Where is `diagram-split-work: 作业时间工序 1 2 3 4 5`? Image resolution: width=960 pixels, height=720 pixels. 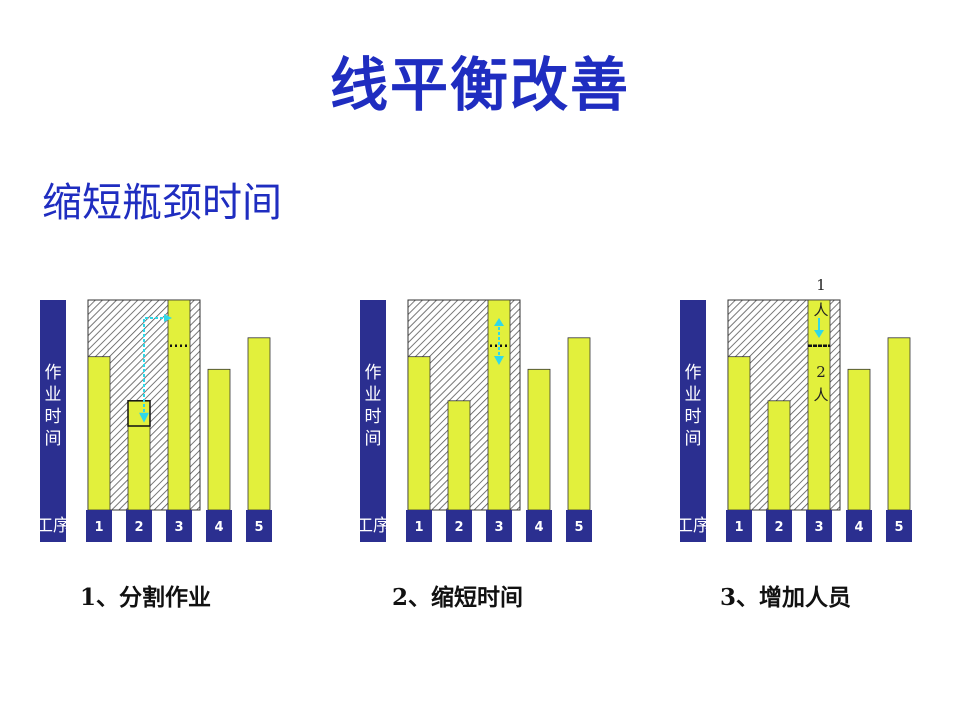
diagram-split-work: 作业时间工序 1 2 3 4 5 is located at coordinates (163, 415).